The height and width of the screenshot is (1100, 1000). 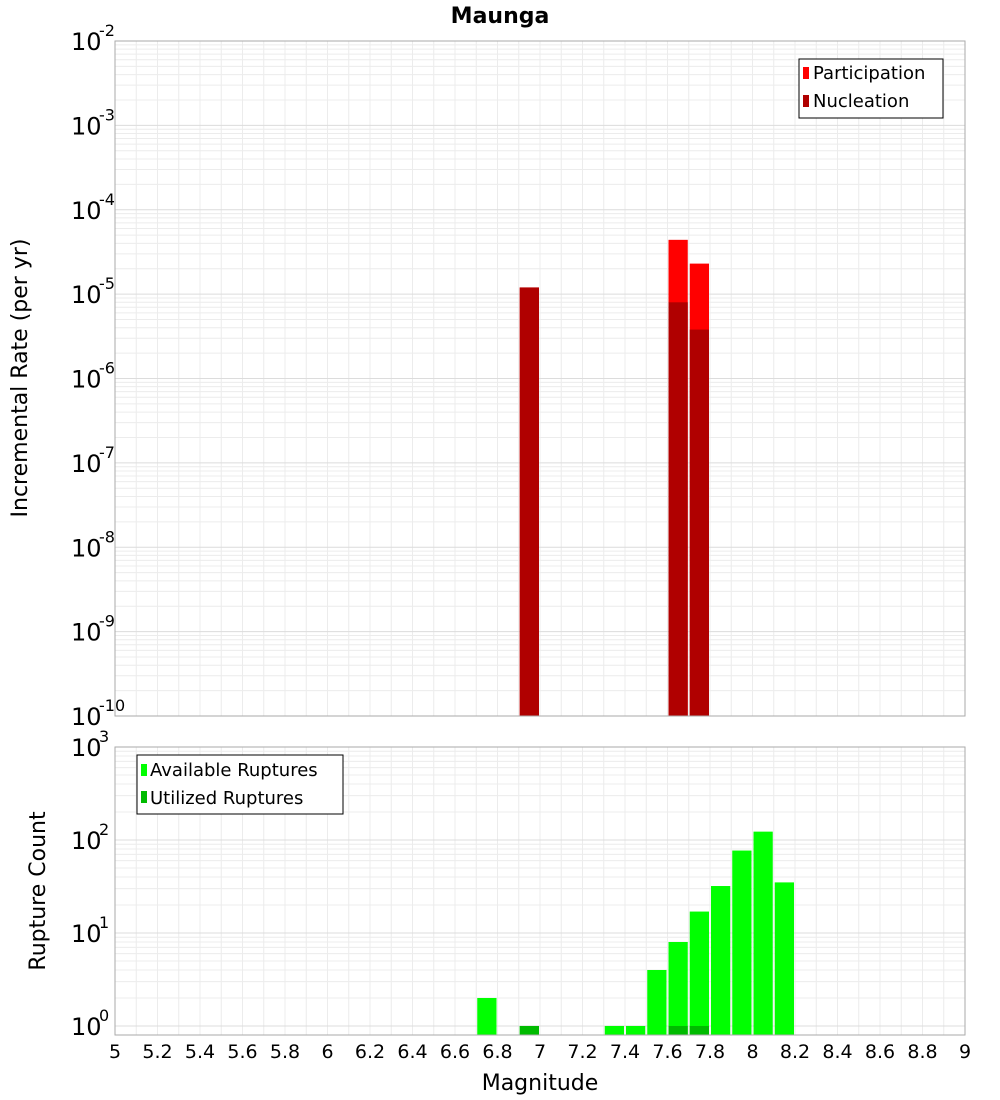 I want to click on x-tick-label: 9, so click(x=965, y=1052).